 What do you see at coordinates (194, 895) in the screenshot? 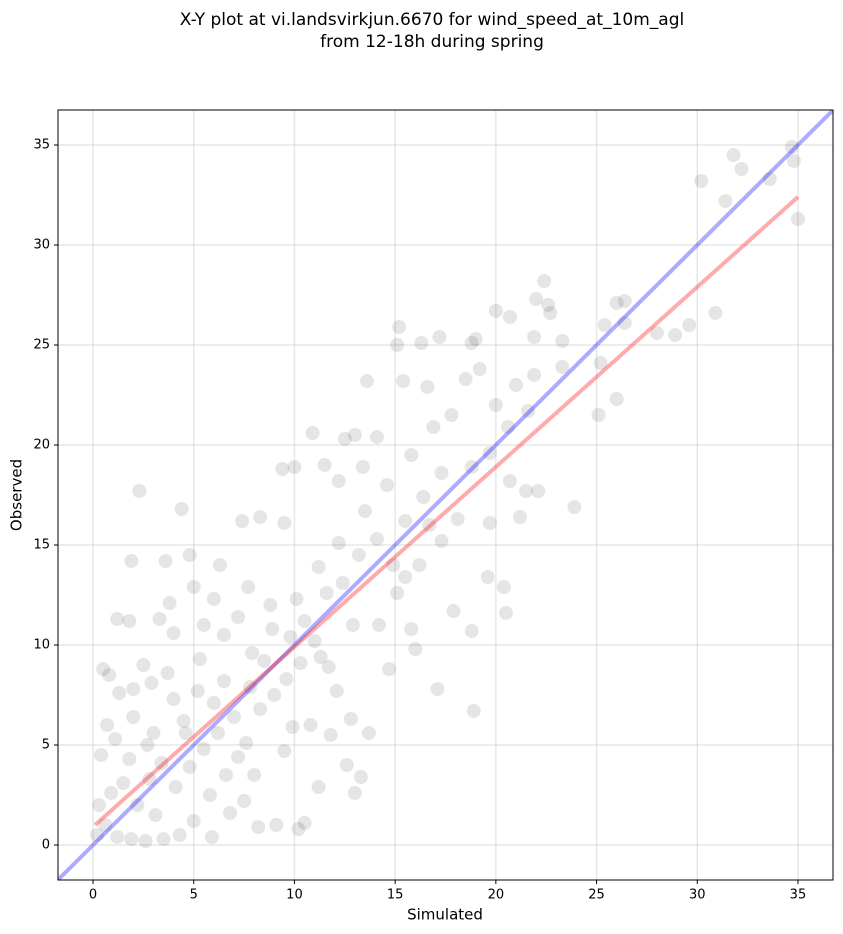
I see `x-tick-label: 5` at bounding box center [194, 895].